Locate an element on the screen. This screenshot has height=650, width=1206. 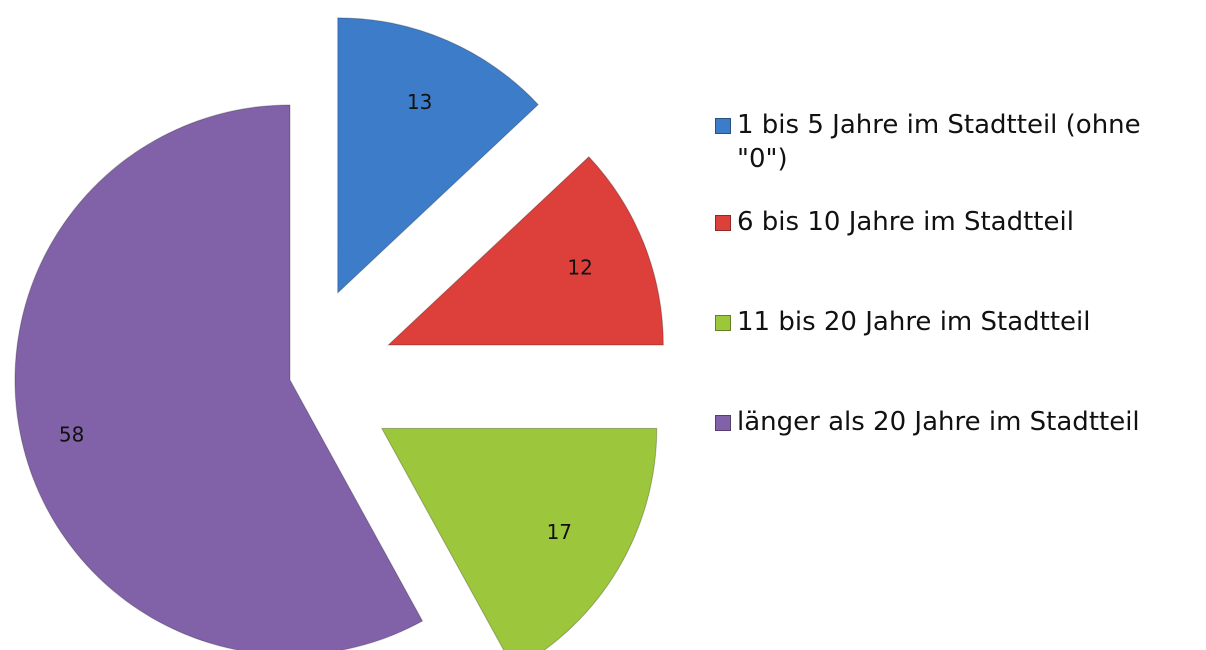
legend-item: 1 bis 5 Jahre im Stadtteil (ohne "0") is located at coordinates (952, 142).